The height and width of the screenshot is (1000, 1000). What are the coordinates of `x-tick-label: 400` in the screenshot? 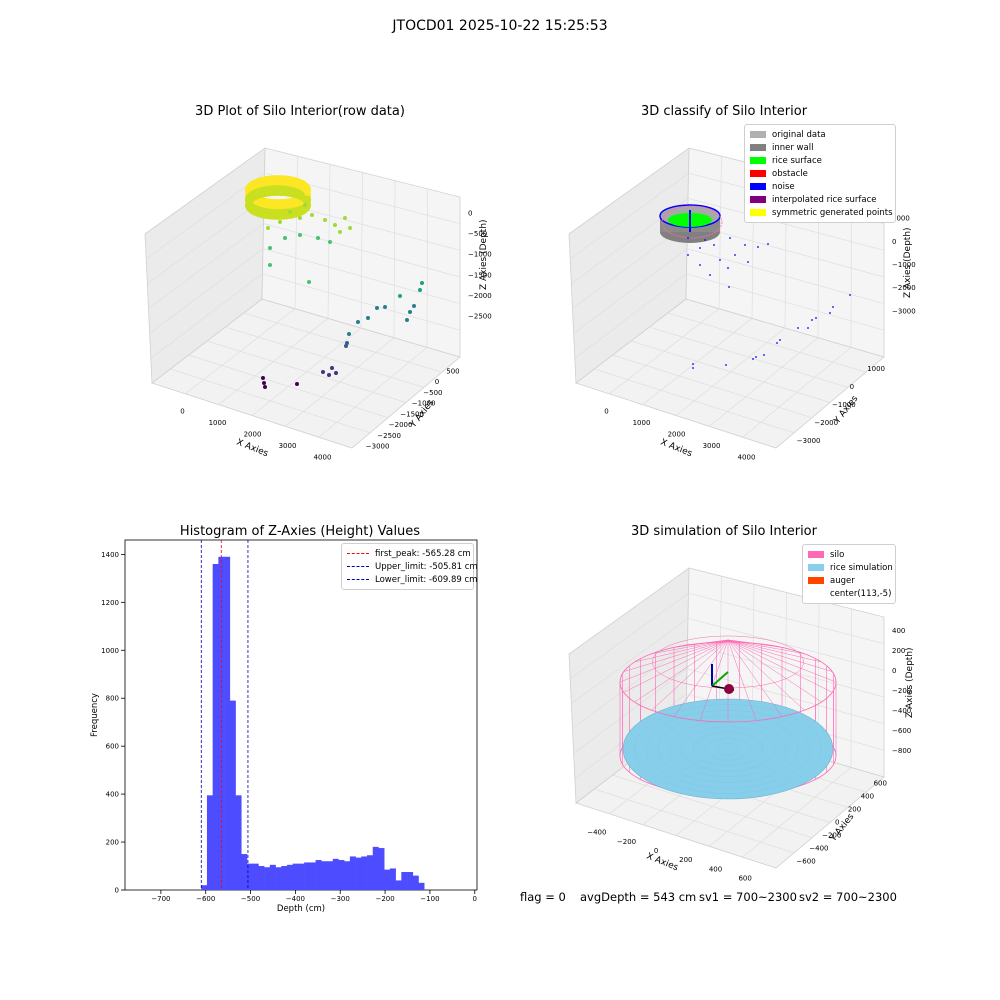 It's located at (715, 869).